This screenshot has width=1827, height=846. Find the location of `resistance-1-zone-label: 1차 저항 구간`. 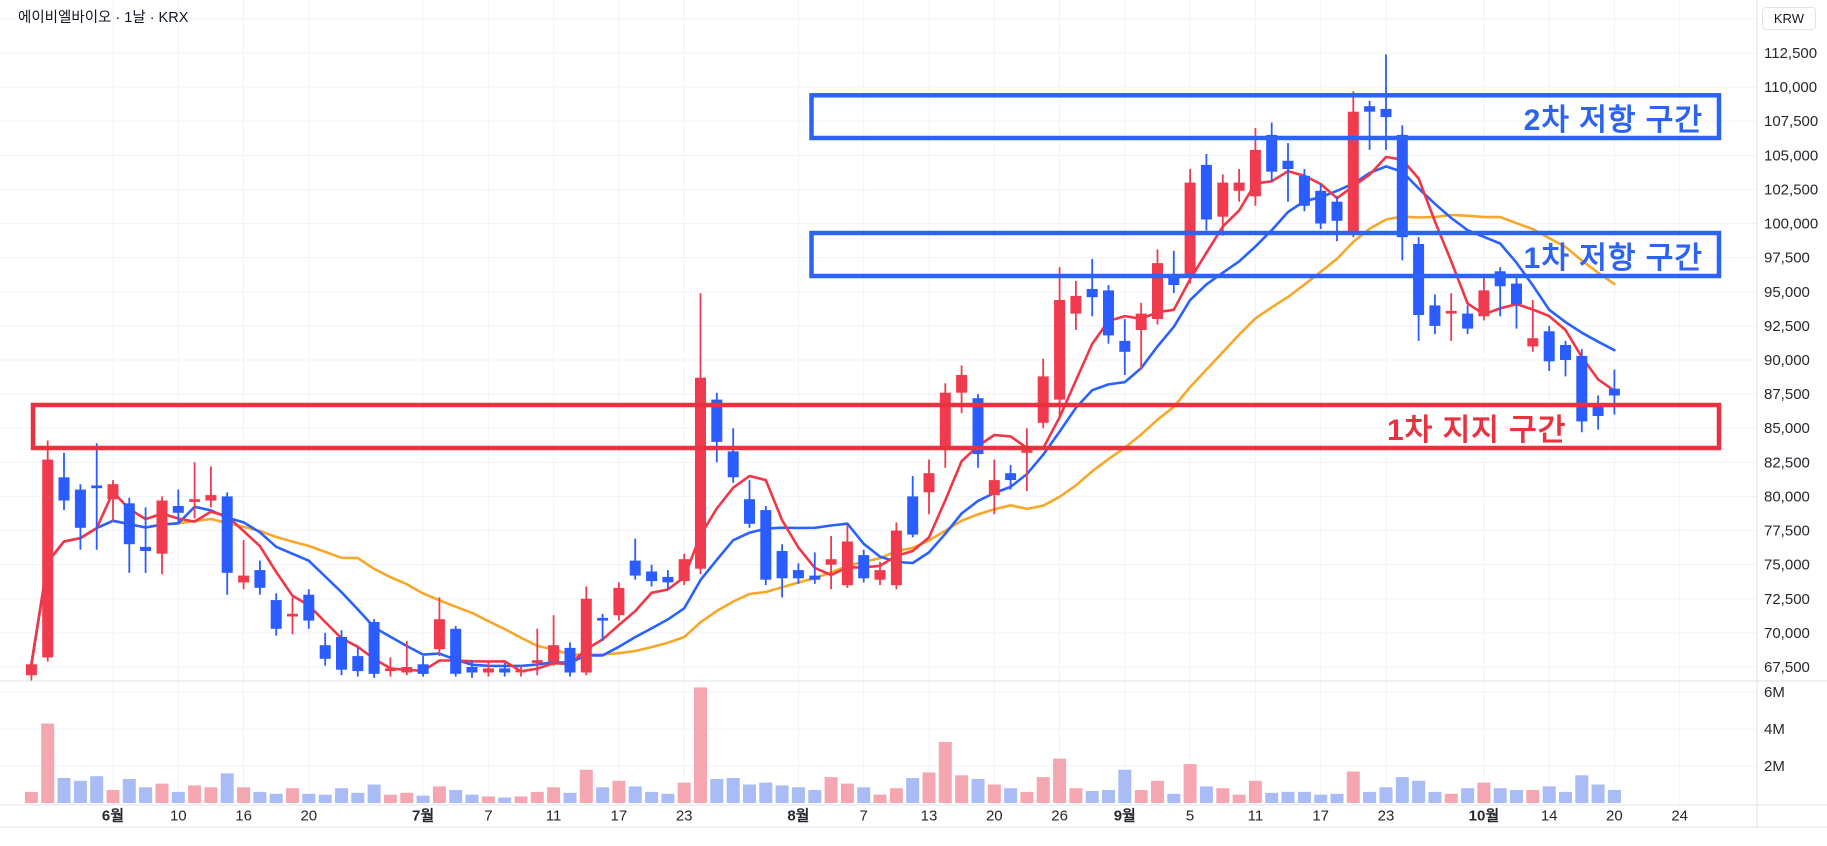

resistance-1-zone-label: 1차 저항 구간 is located at coordinates (1613, 258).